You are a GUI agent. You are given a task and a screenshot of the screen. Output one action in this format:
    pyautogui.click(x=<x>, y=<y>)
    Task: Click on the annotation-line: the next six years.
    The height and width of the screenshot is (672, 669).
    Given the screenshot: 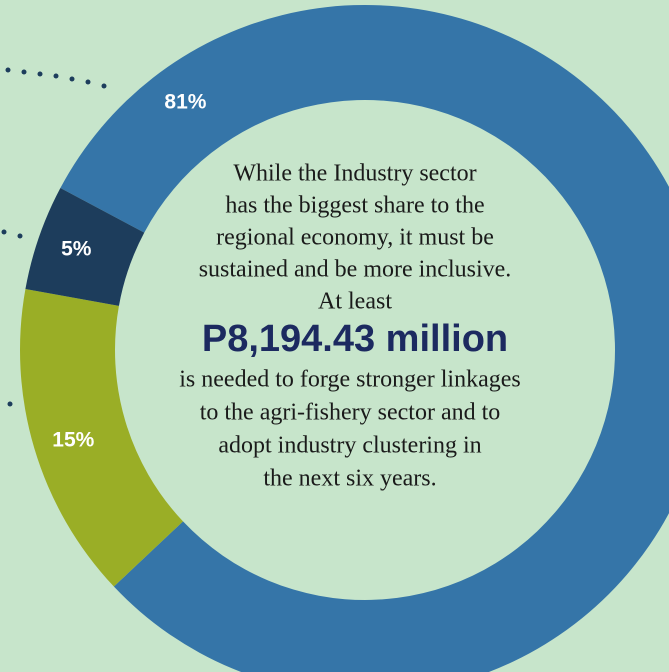 What is the action you would take?
    pyautogui.click(x=349, y=479)
    